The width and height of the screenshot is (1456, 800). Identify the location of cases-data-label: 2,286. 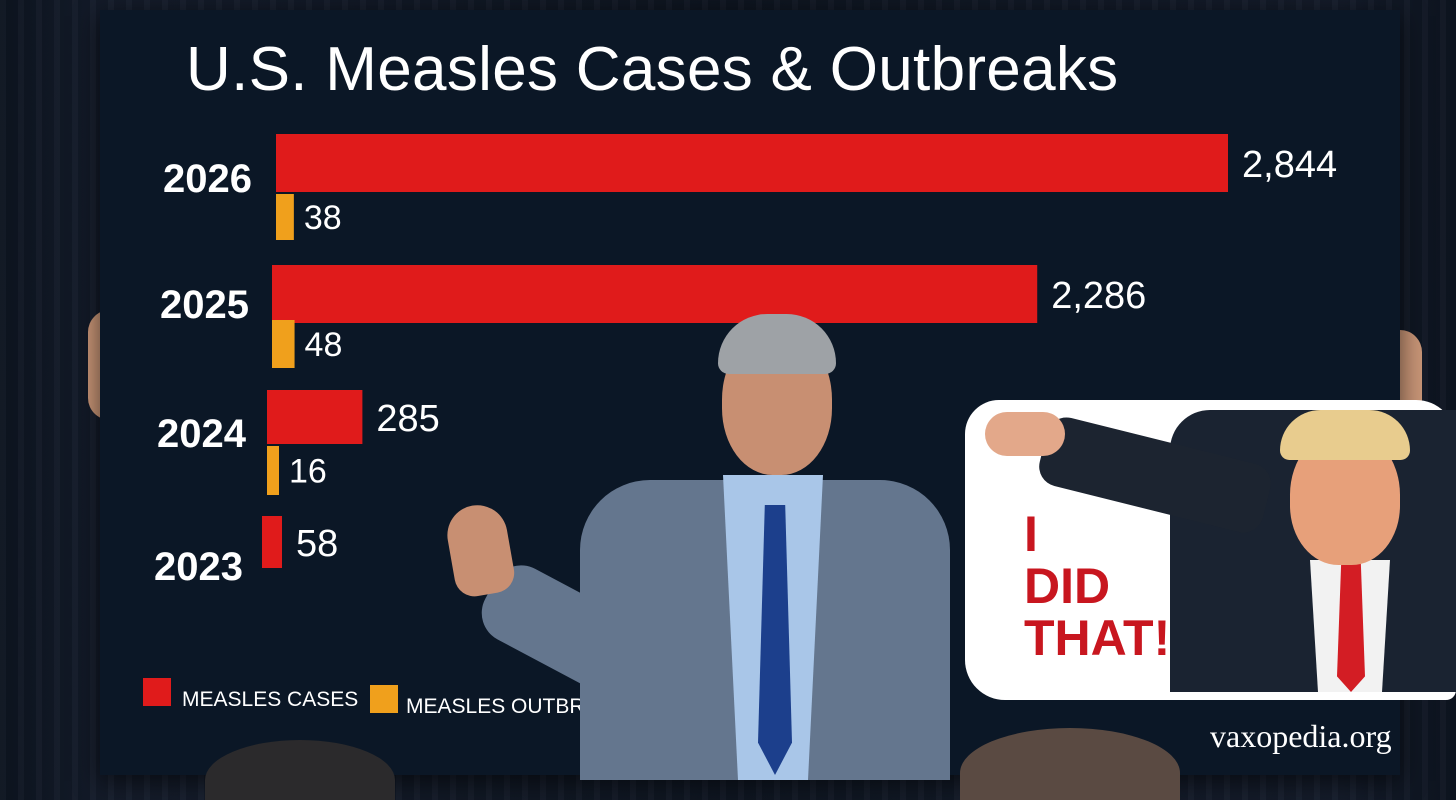
(1098, 296).